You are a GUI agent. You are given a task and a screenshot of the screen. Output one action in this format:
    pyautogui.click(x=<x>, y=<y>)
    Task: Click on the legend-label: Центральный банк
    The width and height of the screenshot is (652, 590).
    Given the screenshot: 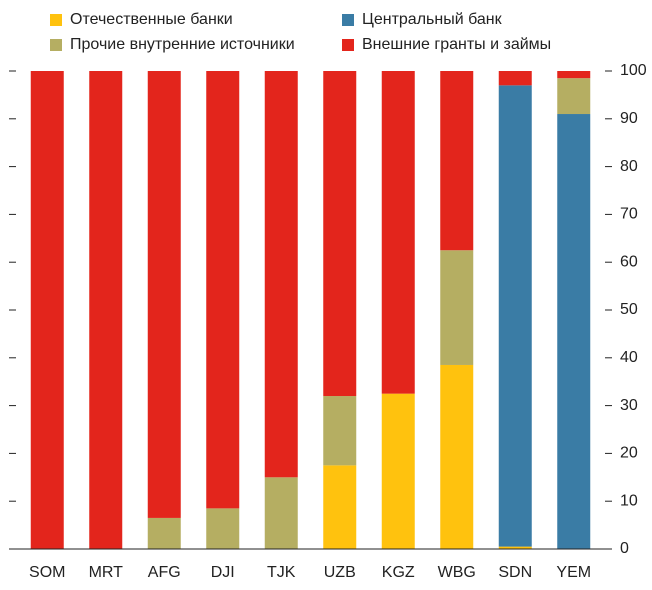 What is the action you would take?
    pyautogui.click(x=432, y=19)
    